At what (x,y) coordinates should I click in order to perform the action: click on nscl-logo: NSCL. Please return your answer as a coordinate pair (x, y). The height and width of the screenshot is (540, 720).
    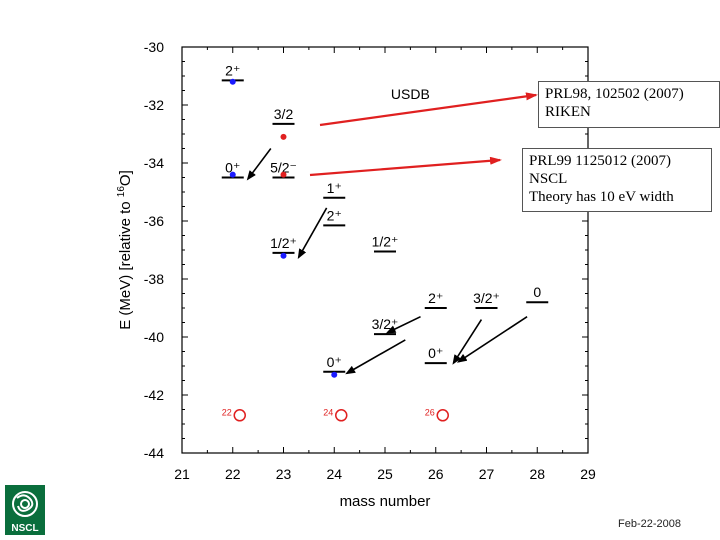
    Looking at the image, I should click on (25, 510).